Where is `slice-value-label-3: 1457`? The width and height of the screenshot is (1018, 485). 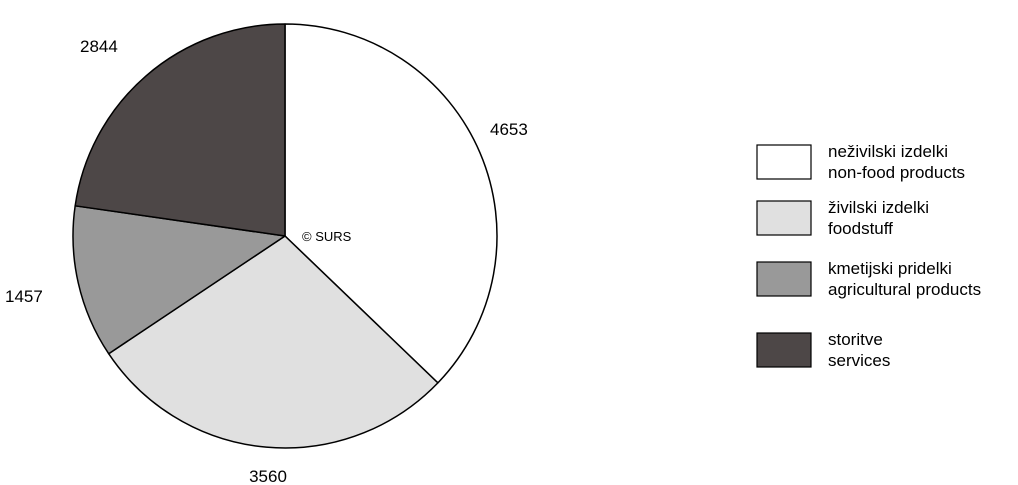 slice-value-label-3: 1457 is located at coordinates (24, 296).